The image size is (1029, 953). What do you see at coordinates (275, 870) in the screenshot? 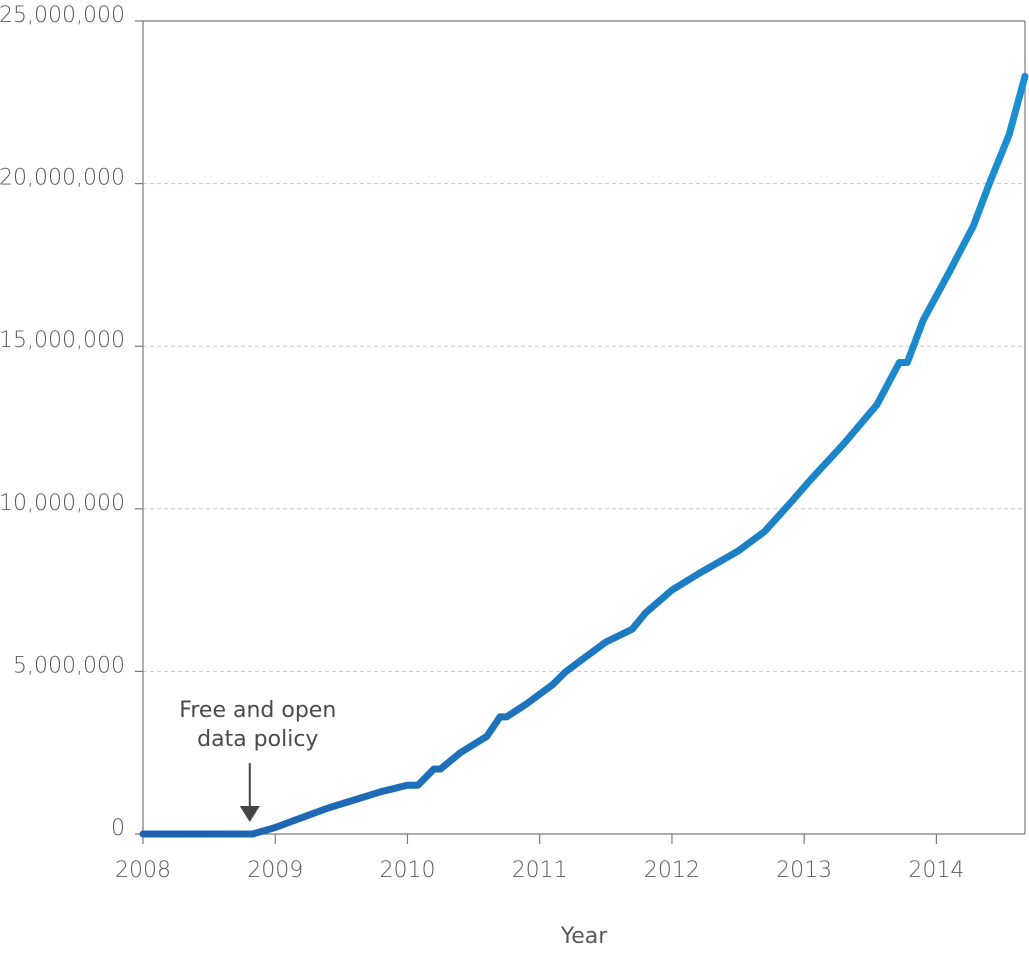
I see `x-tick-label-1: 2009` at bounding box center [275, 870].